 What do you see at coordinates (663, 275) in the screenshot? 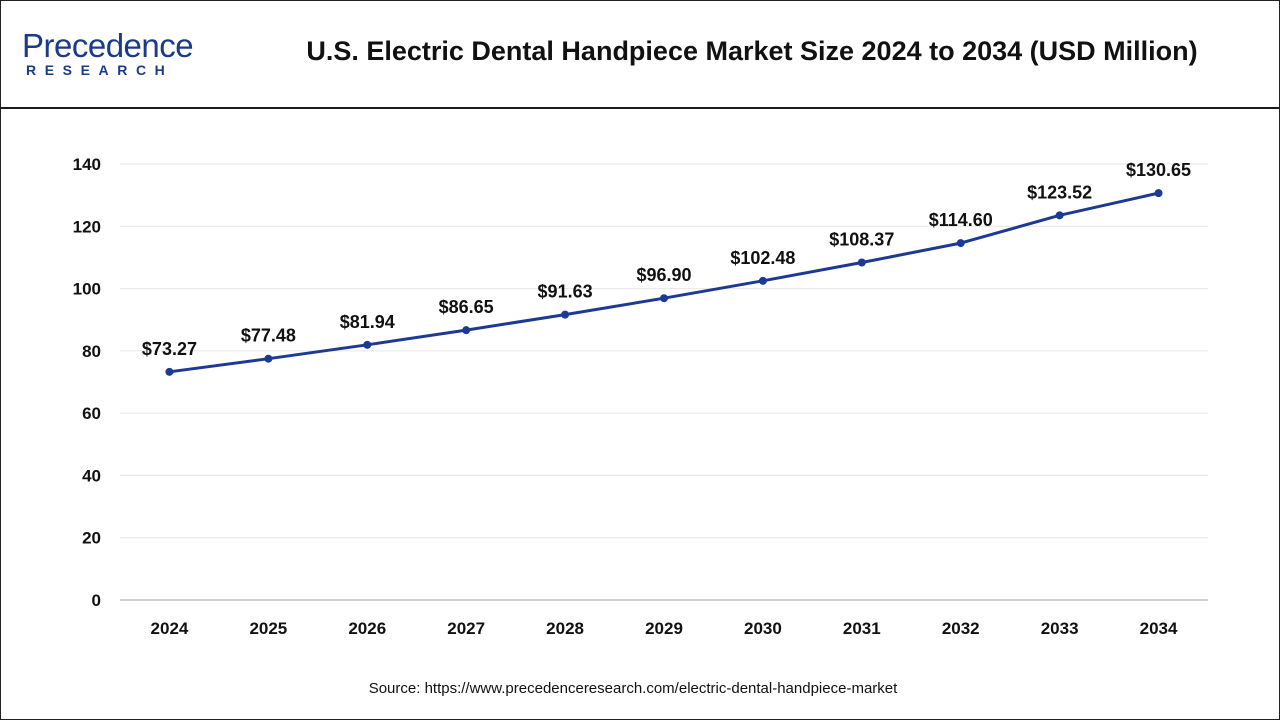
I see `data-label: $96.90` at bounding box center [663, 275].